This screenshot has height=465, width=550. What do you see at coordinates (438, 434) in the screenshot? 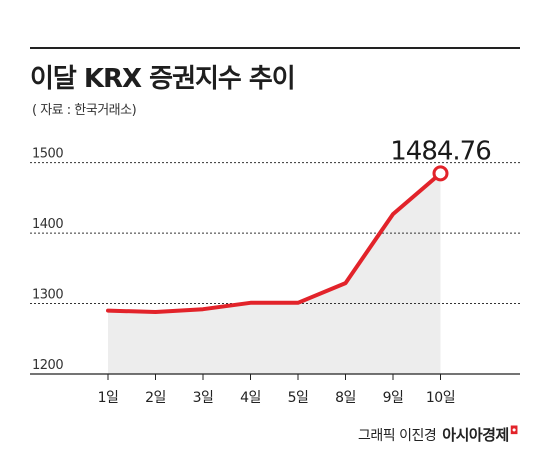
I see `credit: 그래픽 이진경 아시아경제◘` at bounding box center [438, 434].